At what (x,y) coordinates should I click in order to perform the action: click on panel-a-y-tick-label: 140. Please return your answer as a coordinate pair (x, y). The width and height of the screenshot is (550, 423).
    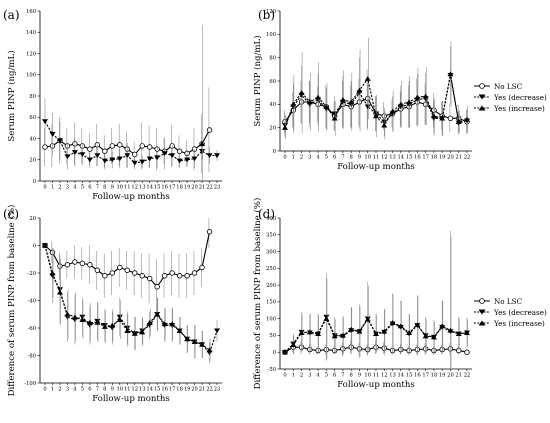
    Looking at the image, I should click on (31, 33).